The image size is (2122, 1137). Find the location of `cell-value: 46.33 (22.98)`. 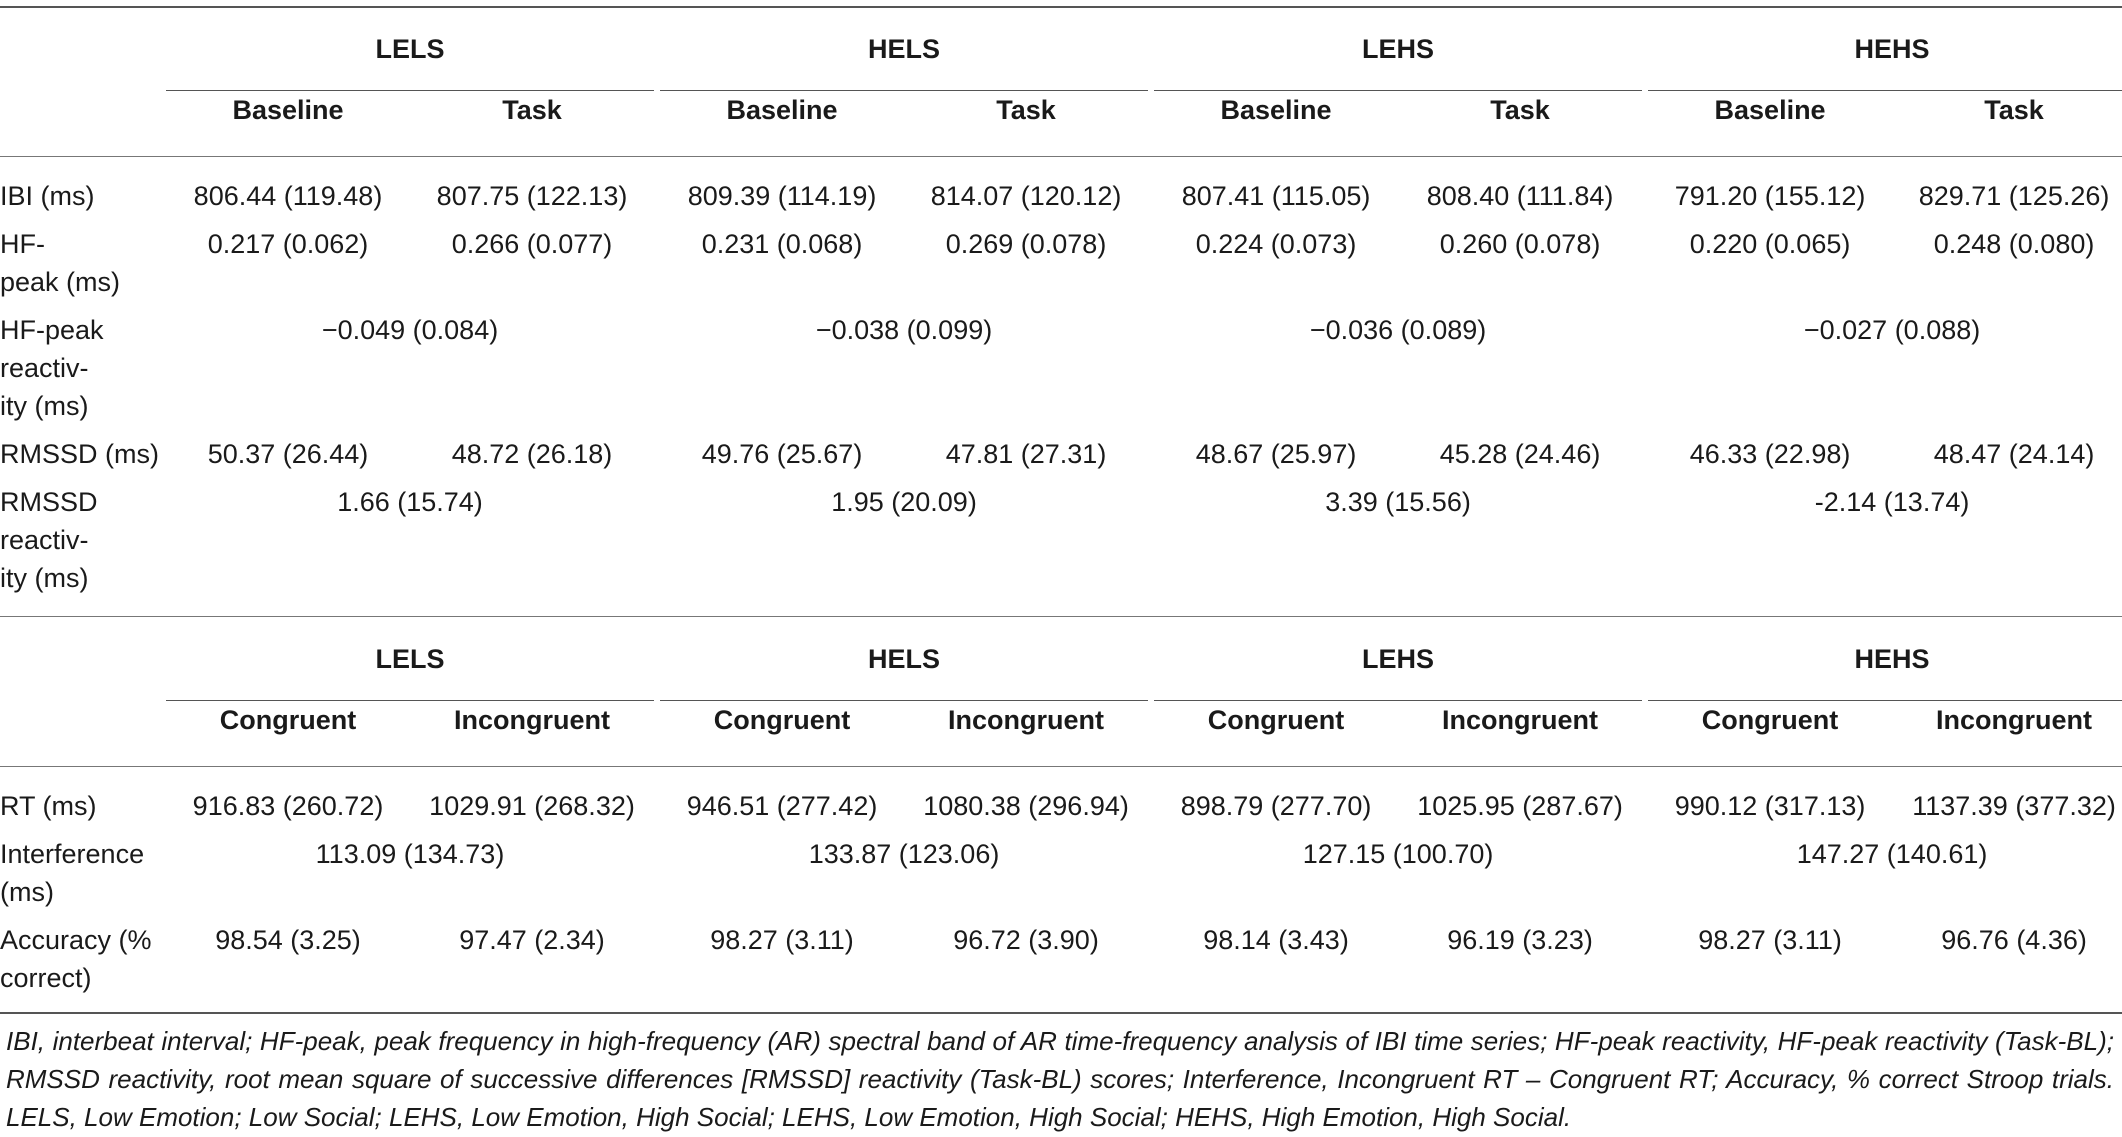

cell-value: 46.33 (22.98) is located at coordinates (1770, 454).